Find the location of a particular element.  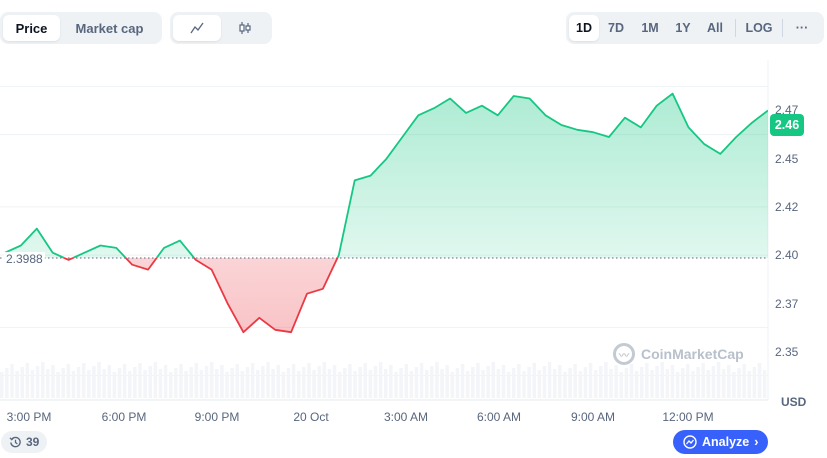

tab-market-cap: Market cap is located at coordinates (109, 28).